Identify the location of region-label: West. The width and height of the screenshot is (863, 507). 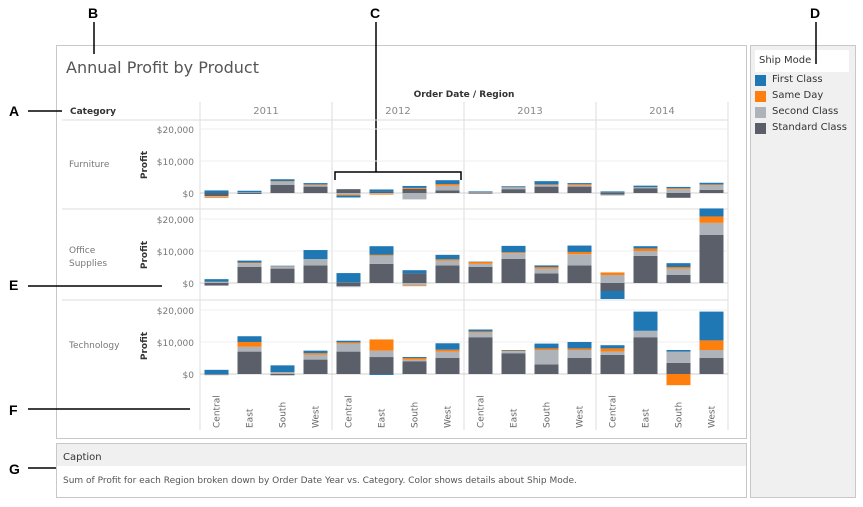
(317, 416).